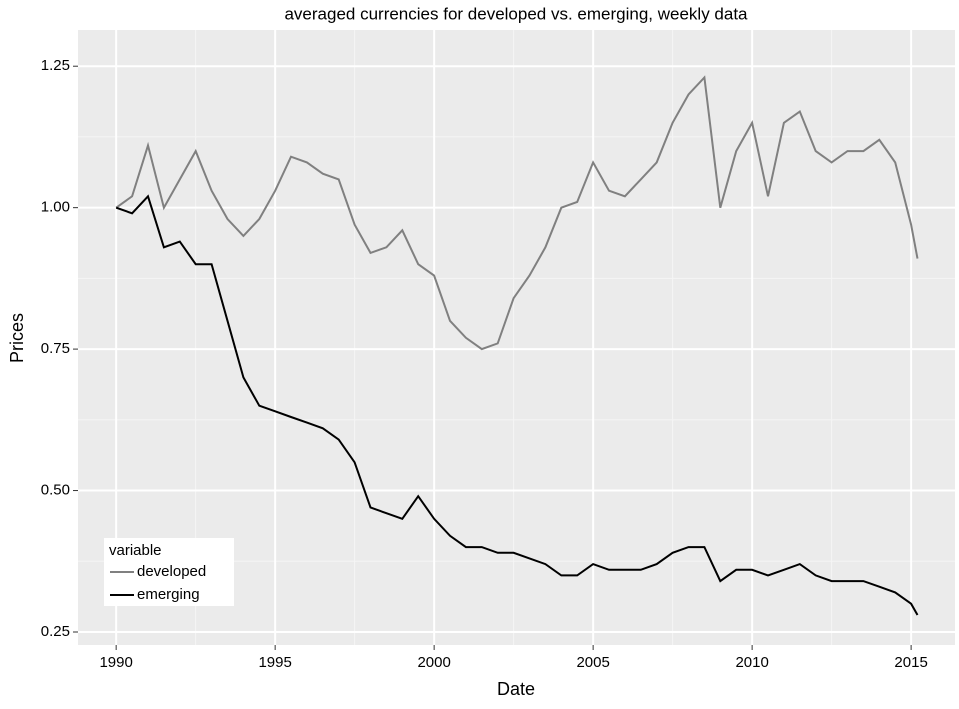 The height and width of the screenshot is (709, 959). I want to click on legend-title: variable, so click(135, 550).